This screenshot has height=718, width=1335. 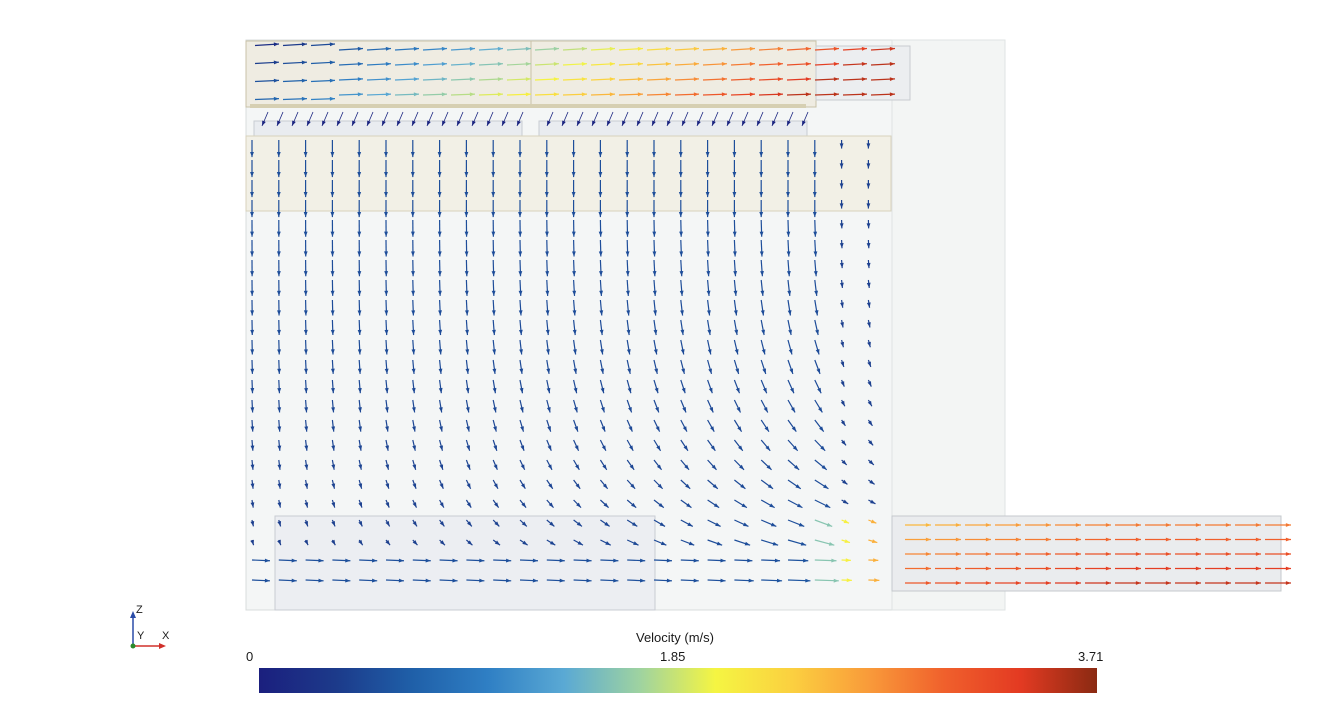 I want to click on axis-z-label: Z, so click(x=139, y=610).